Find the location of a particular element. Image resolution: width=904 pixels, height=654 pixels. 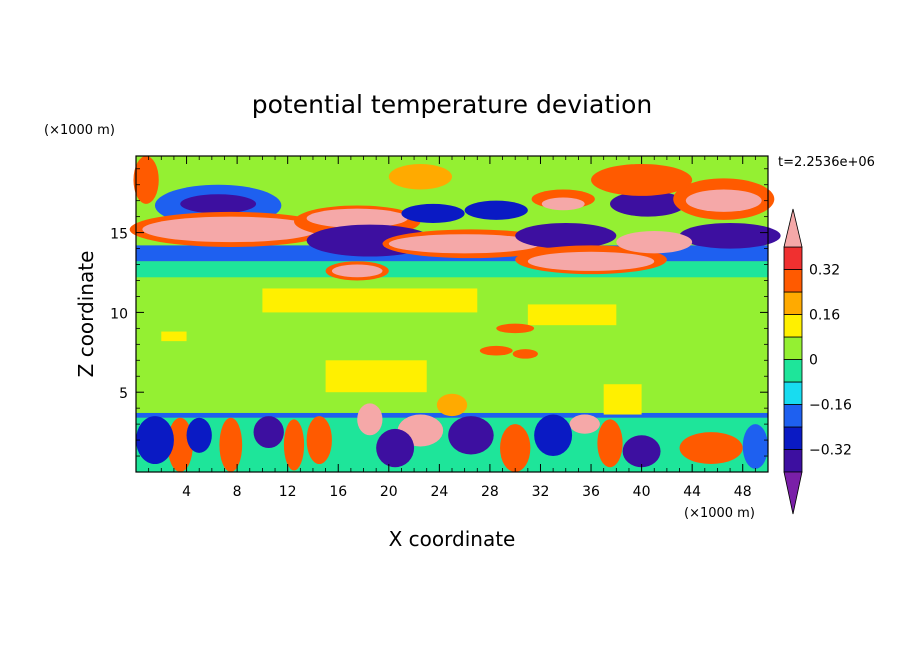

colorbar-tick-label: 0.32 is located at coordinates (824, 271).